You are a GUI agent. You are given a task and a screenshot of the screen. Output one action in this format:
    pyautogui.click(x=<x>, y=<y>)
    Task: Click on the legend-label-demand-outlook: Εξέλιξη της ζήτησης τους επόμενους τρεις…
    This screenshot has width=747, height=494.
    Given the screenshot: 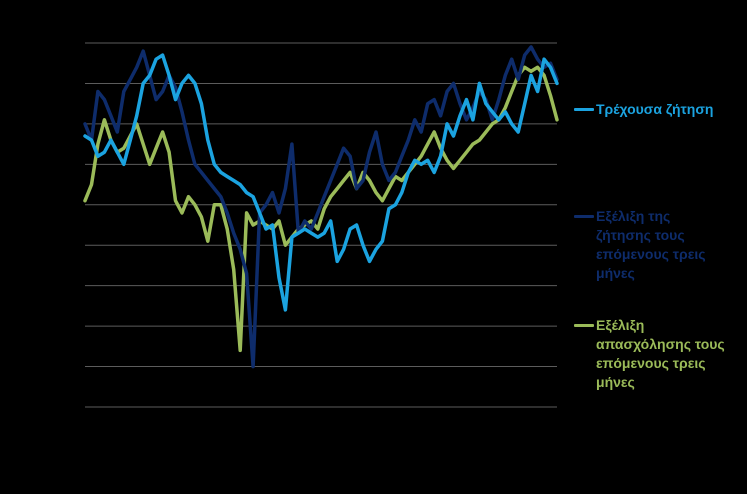 What is the action you would take?
    pyautogui.click(x=651, y=244)
    